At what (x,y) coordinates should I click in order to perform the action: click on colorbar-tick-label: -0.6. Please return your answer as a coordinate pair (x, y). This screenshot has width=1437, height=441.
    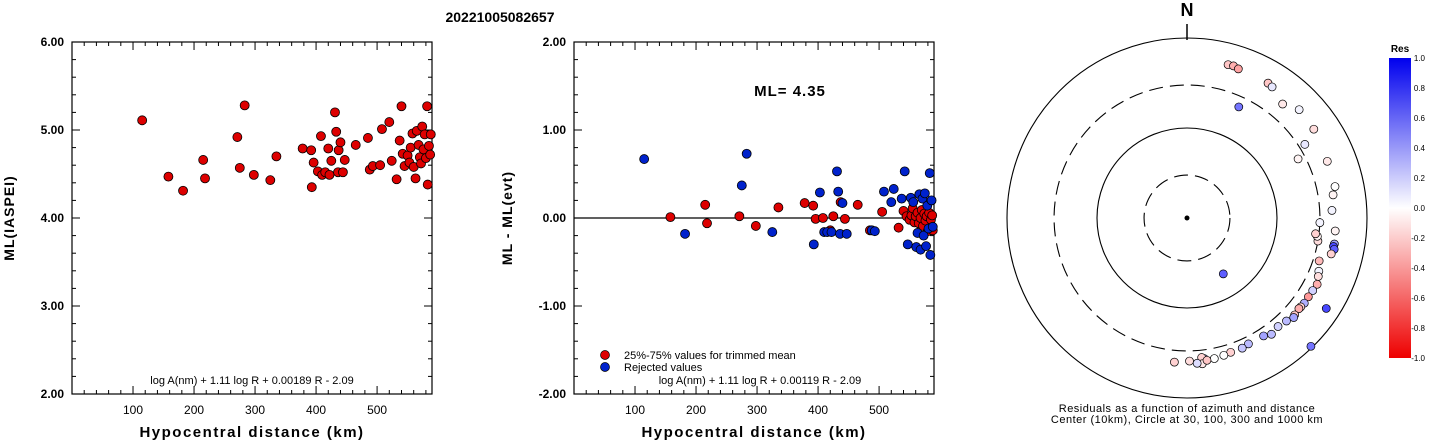
    Looking at the image, I should click on (1418, 298).